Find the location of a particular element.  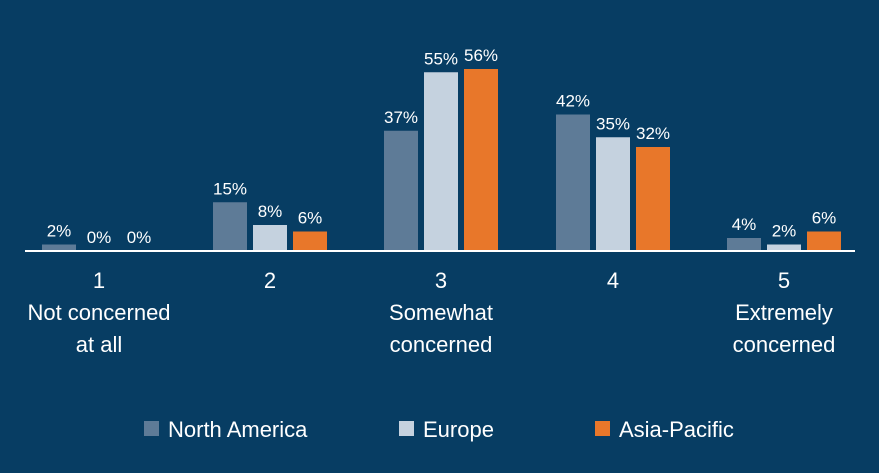

category-label: Extremely is located at coordinates (784, 312).